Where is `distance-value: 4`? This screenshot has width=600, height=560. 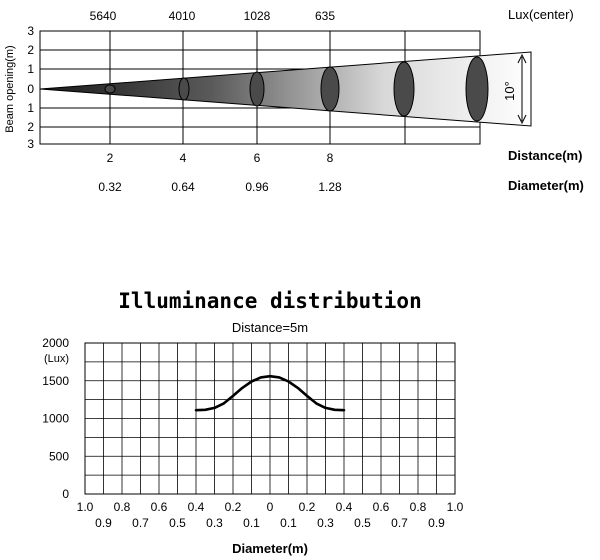
distance-value: 4 is located at coordinates (183, 158).